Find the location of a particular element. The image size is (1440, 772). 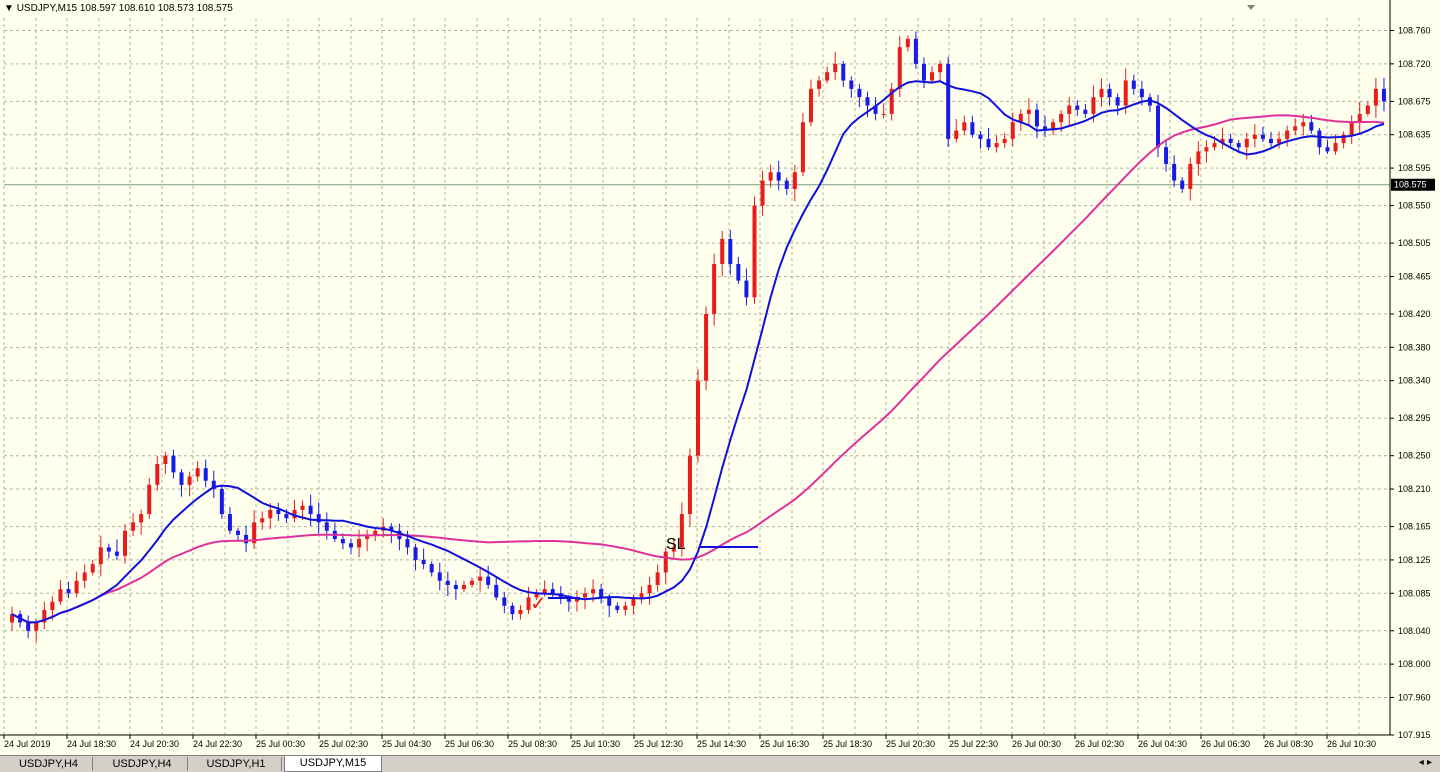

x-tick-label: 25 Jul 14:30 is located at coordinates (721, 744).